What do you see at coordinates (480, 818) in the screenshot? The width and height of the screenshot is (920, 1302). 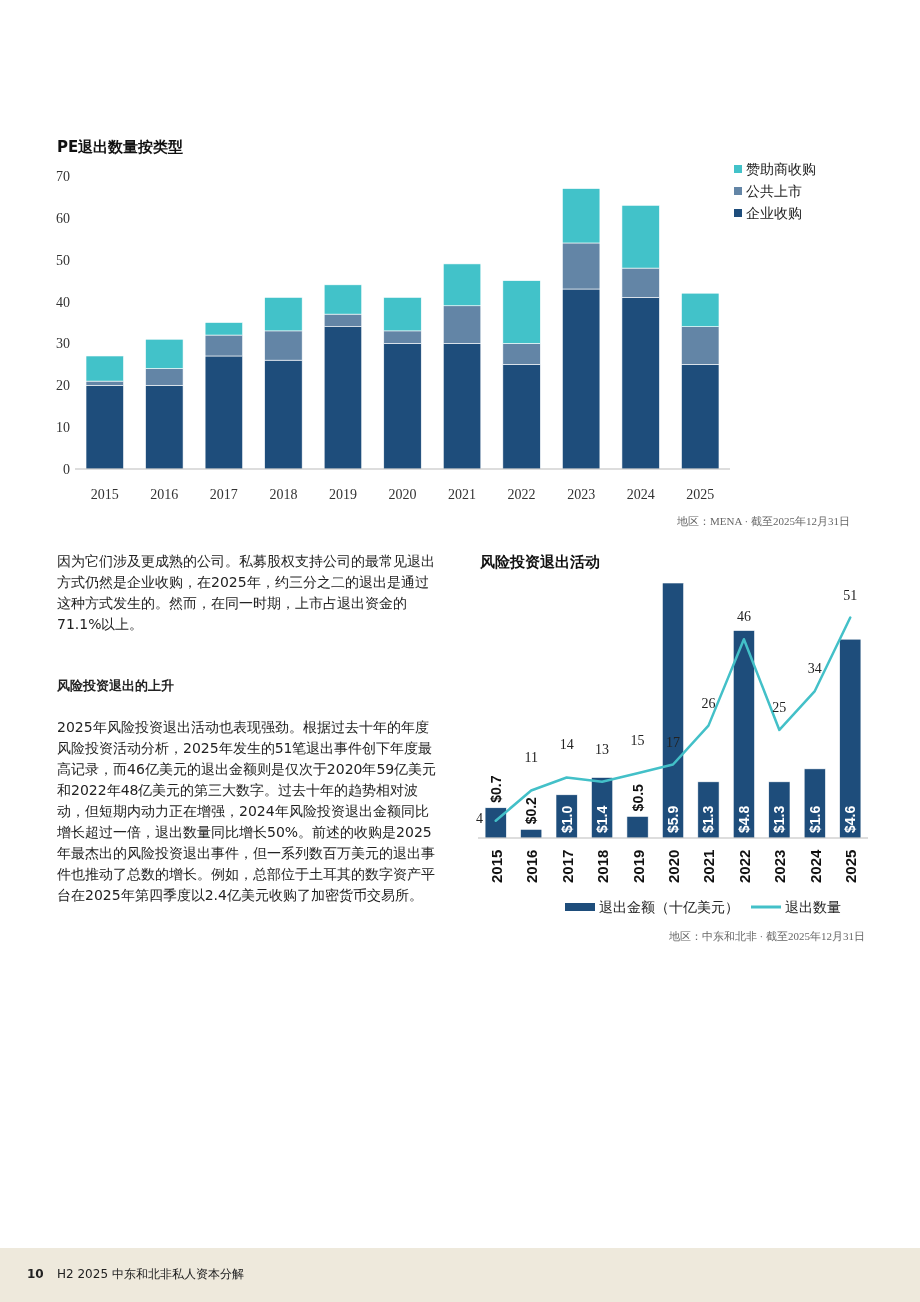 I see `data-label: 4` at bounding box center [480, 818].